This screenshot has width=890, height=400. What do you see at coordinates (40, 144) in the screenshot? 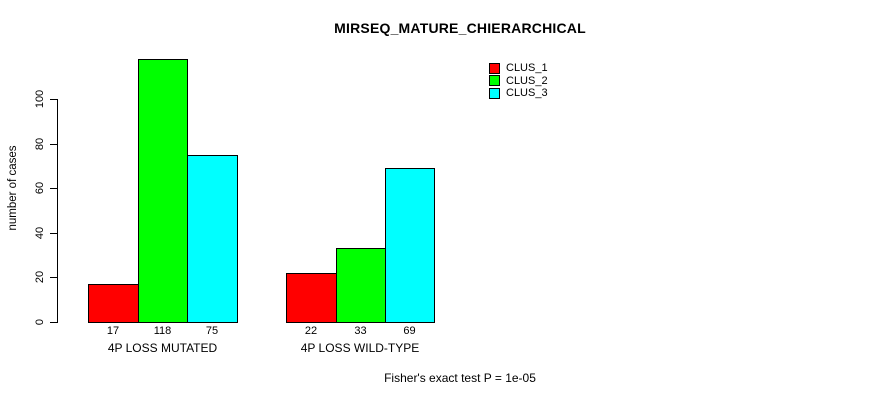
I see `y-tick-label-80: 80` at bounding box center [40, 144].